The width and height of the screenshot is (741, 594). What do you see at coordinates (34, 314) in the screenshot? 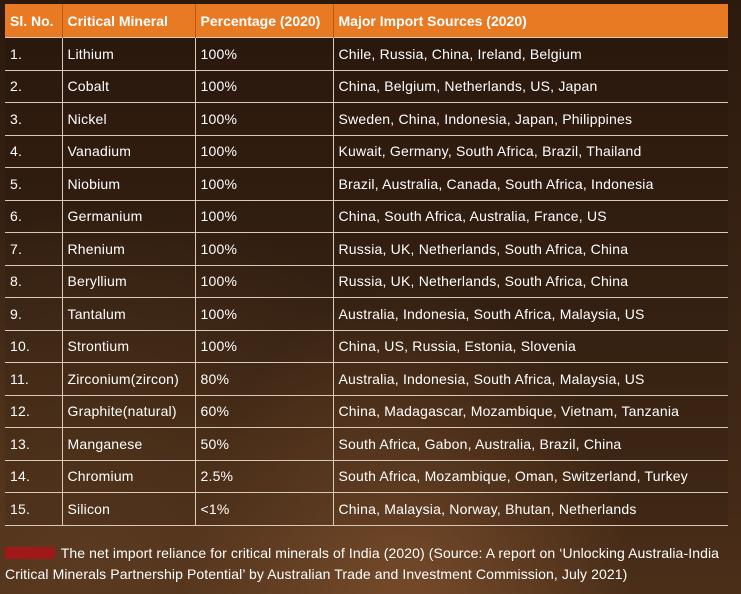
I see `cell-sl-no: 9.` at bounding box center [34, 314].